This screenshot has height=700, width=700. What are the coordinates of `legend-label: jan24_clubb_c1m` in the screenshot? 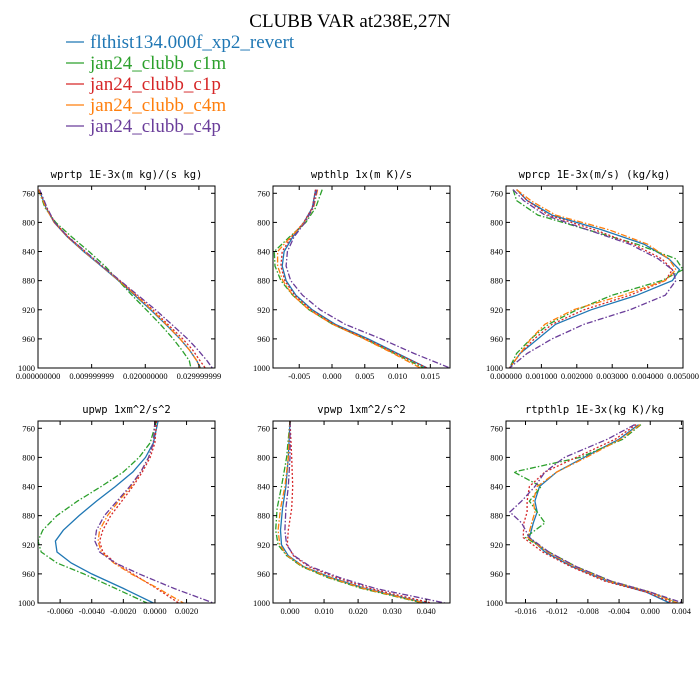 It's located at (157, 63).